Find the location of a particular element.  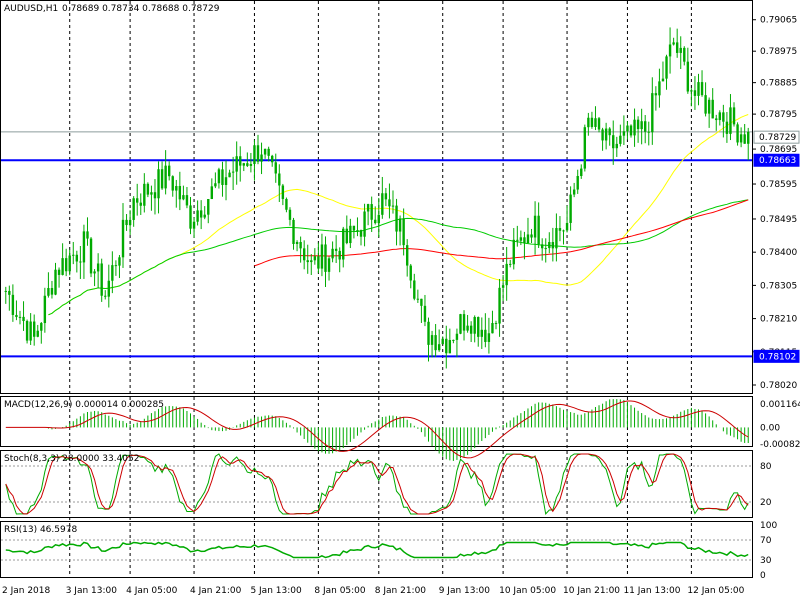

ohlc-readout: 0.78689 0.78734 0.78688 0.78729 is located at coordinates (141, 9).